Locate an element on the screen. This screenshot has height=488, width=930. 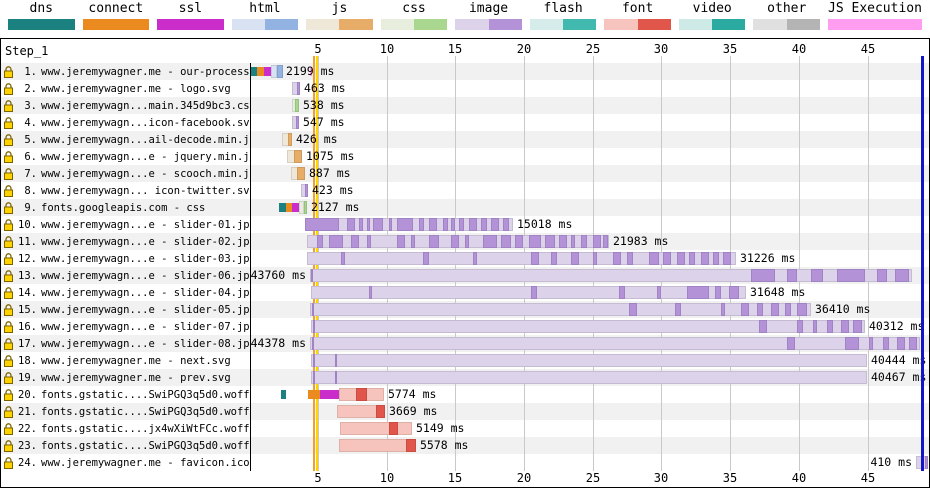
request-label-cell: 3. www.jeremywagn...main.345d9bc3.css is located at coordinates (126, 105).